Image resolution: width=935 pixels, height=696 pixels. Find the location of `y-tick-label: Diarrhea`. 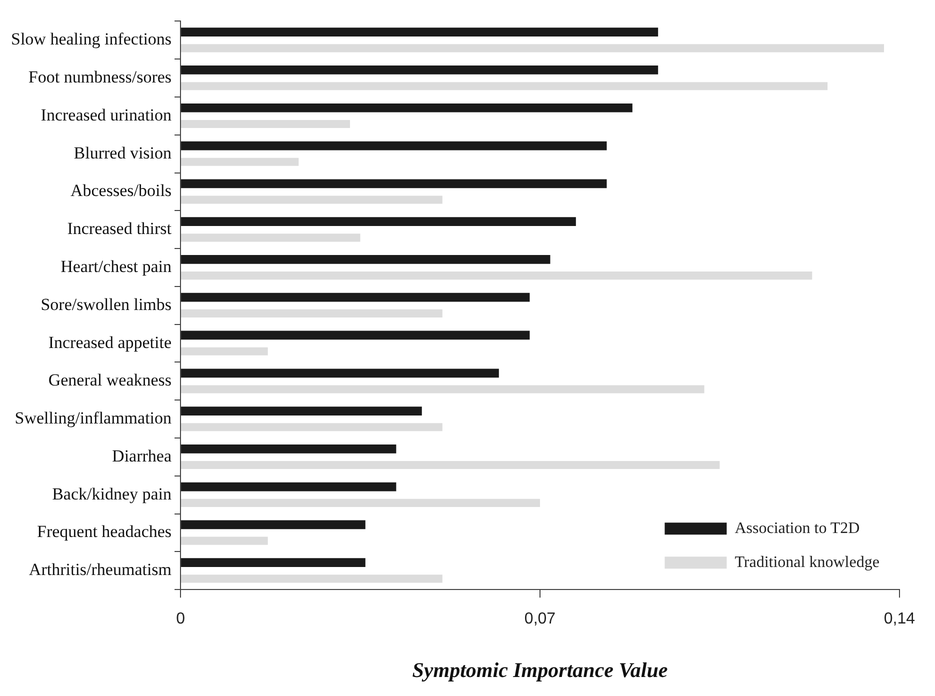

y-tick-label: Diarrhea is located at coordinates (142, 456).